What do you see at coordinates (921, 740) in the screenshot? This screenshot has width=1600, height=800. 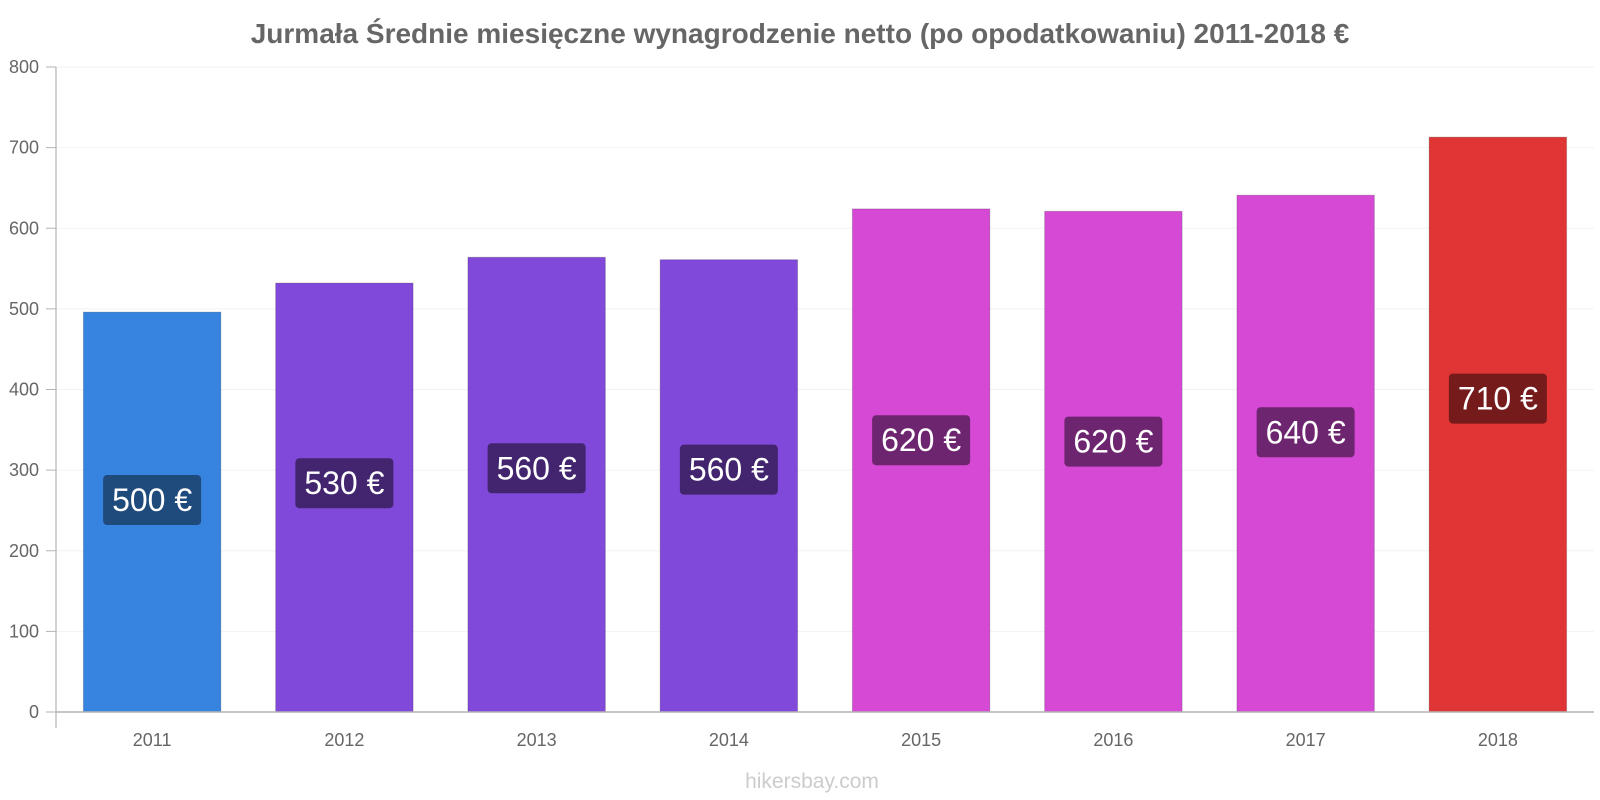 I see `x-tick-label: 2015` at bounding box center [921, 740].